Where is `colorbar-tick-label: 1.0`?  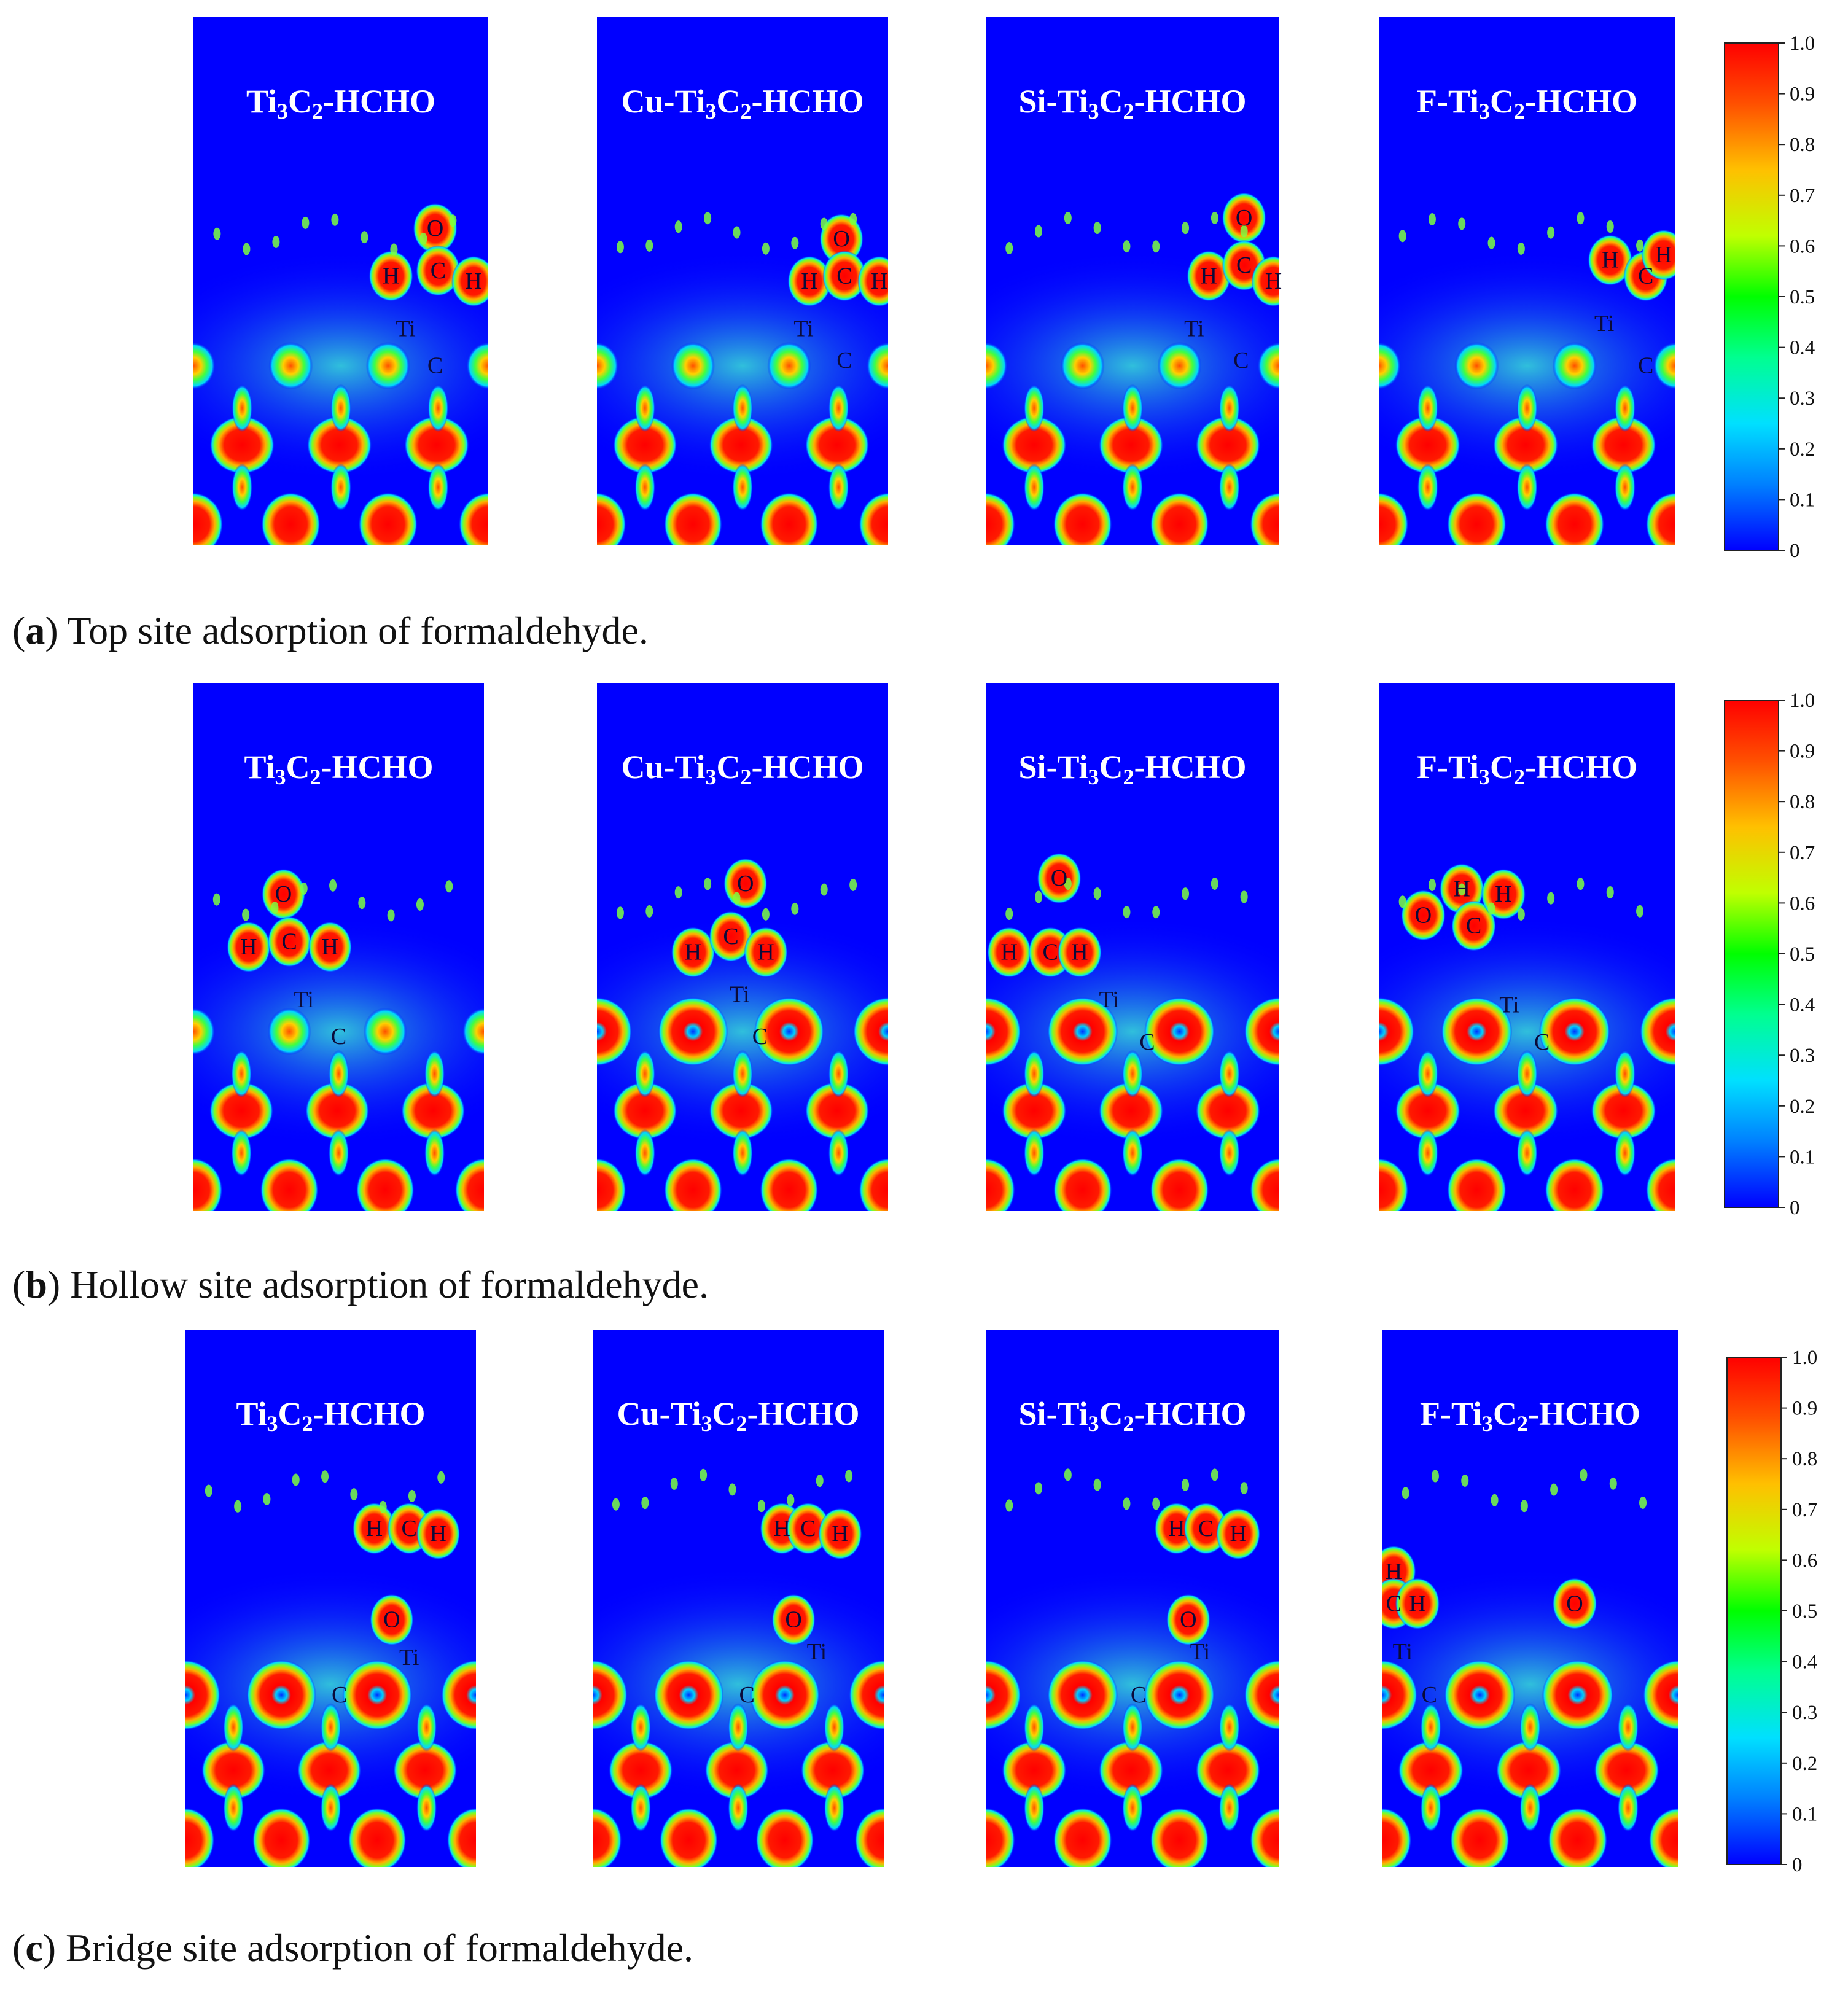 colorbar-tick-label: 1.0 is located at coordinates (1804, 1358).